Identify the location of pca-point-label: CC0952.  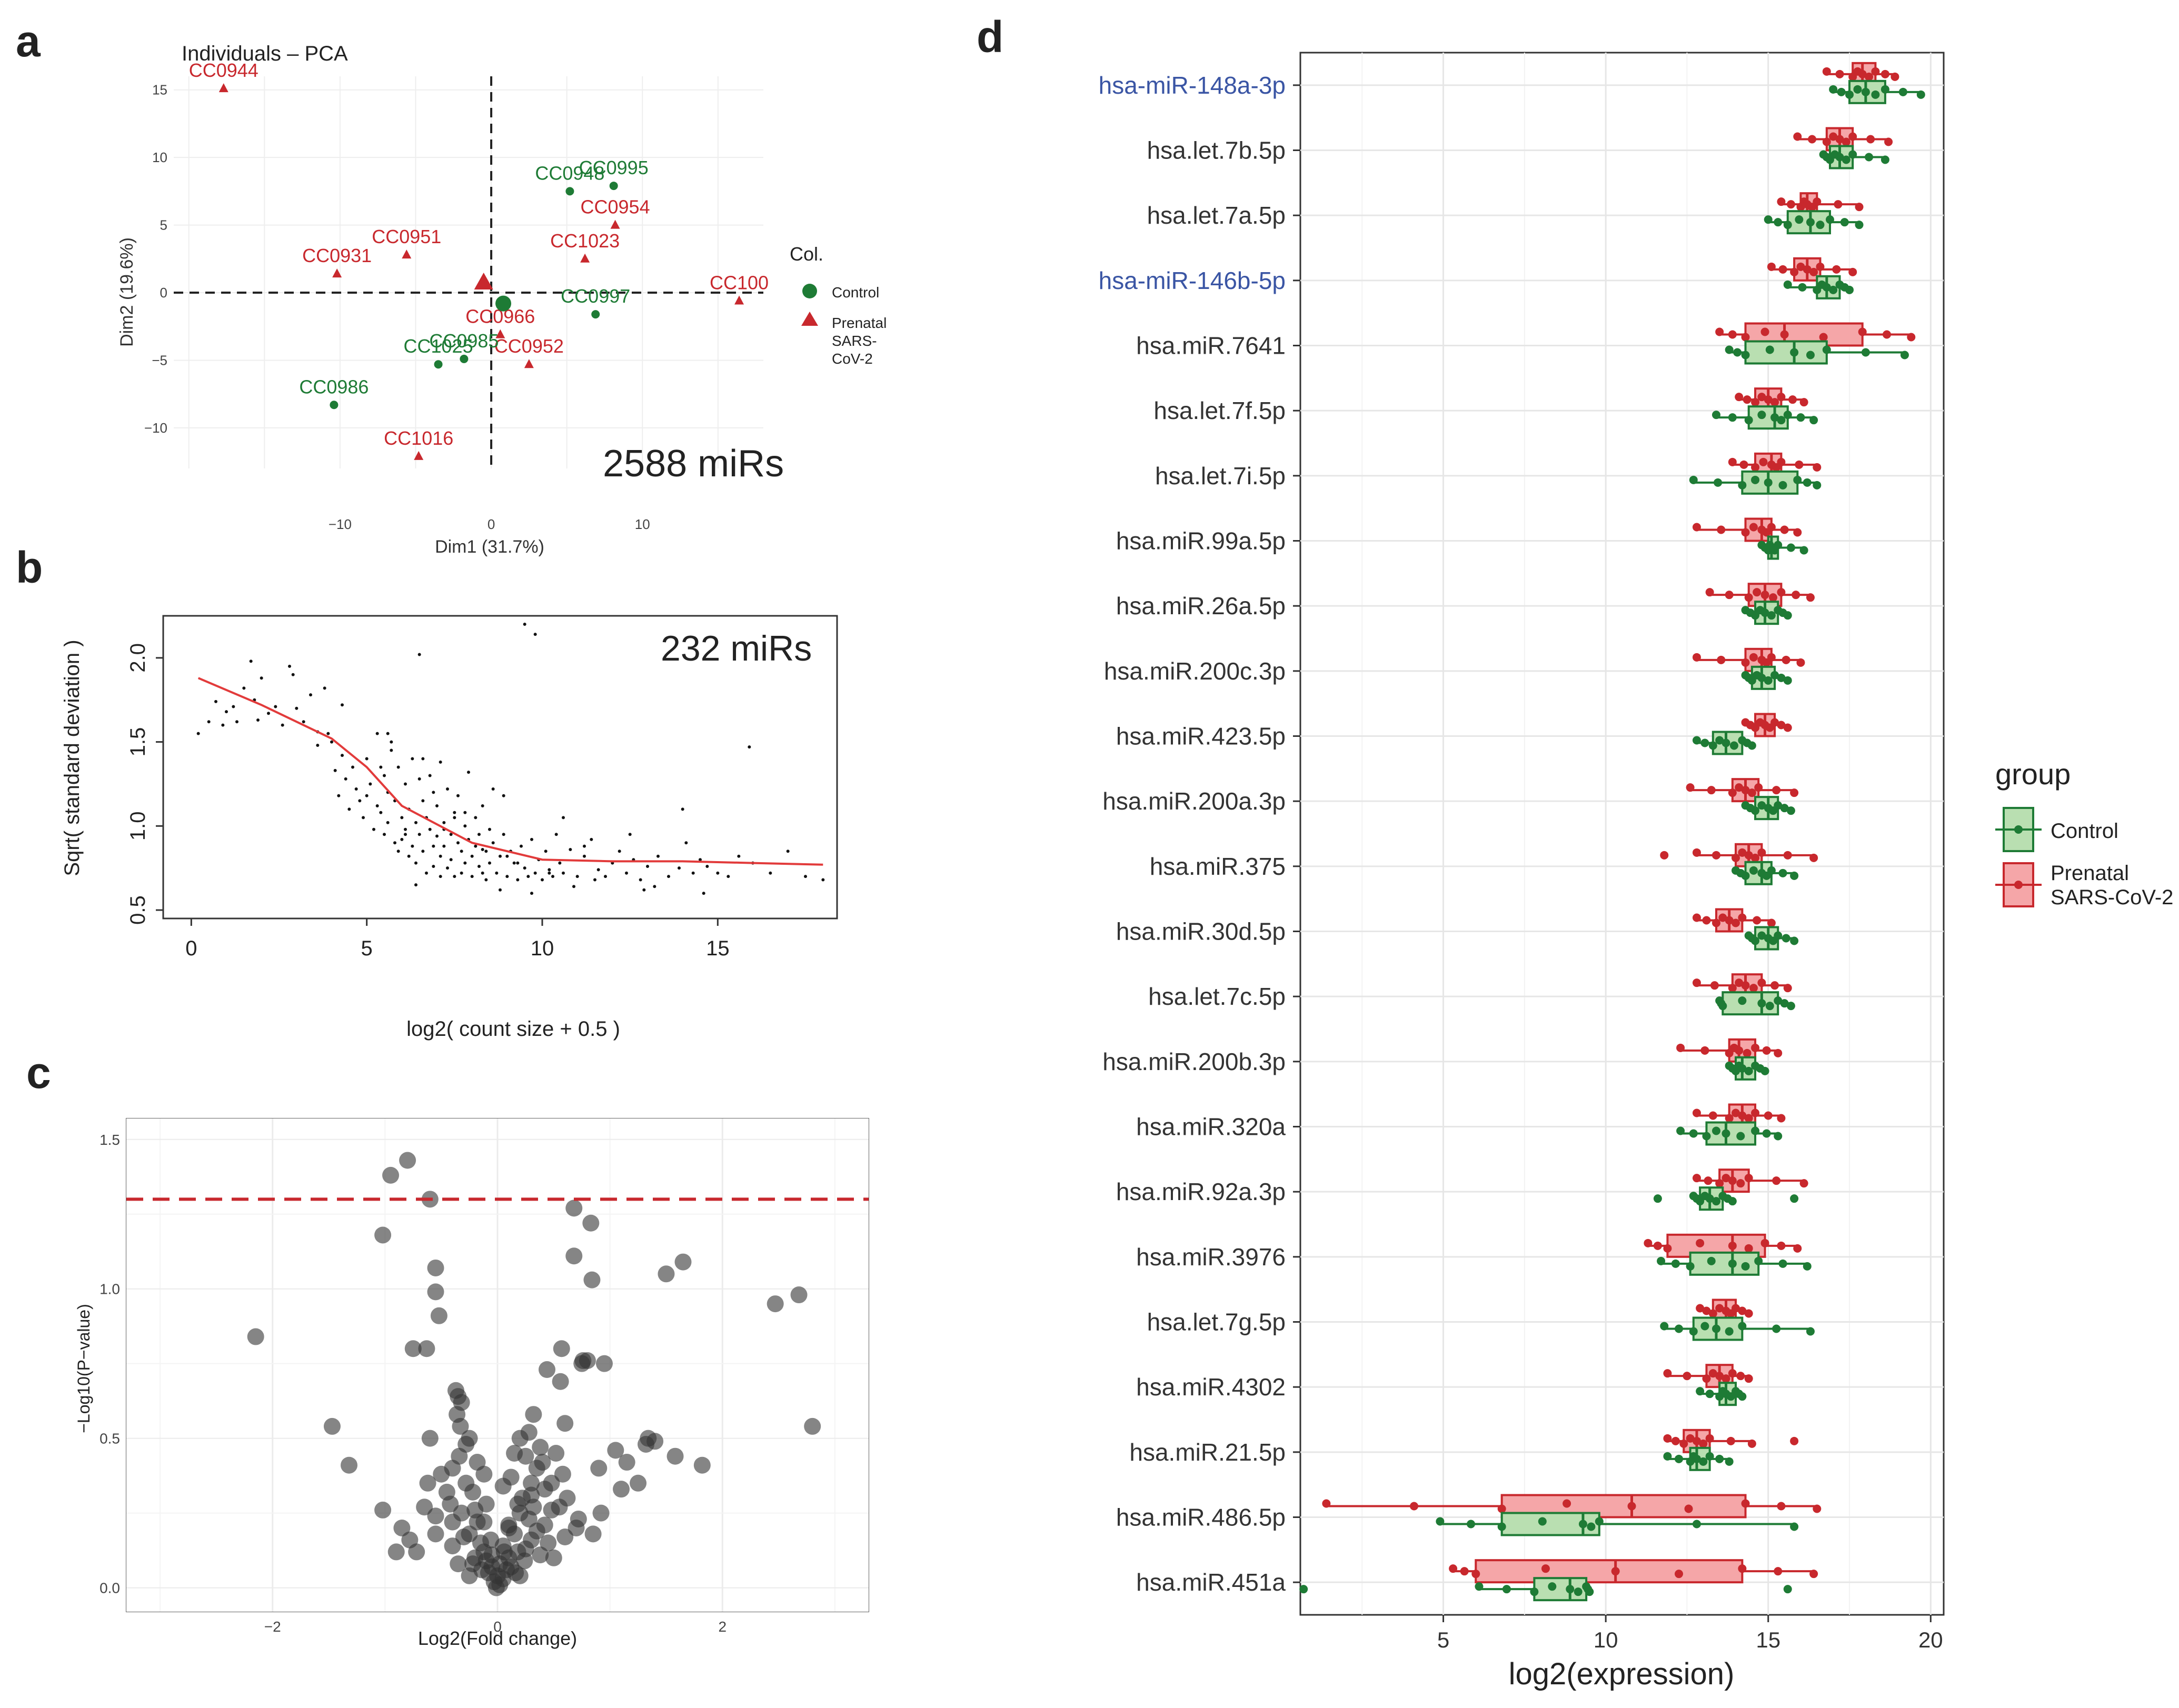
(529, 346).